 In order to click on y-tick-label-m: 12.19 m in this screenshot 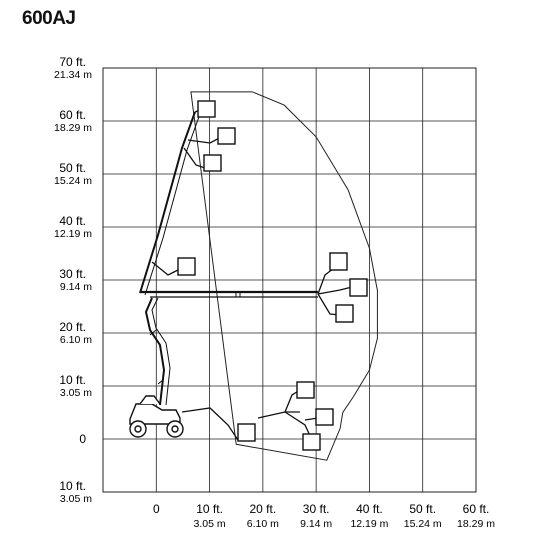, I will do `click(73, 234)`.